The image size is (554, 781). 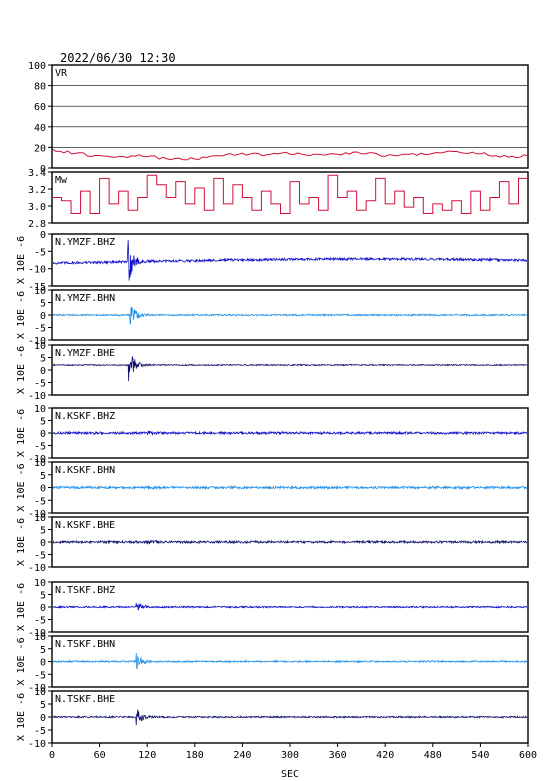 What do you see at coordinates (40, 148) in the screenshot?
I see `y-tick-label: 20` at bounding box center [40, 148].